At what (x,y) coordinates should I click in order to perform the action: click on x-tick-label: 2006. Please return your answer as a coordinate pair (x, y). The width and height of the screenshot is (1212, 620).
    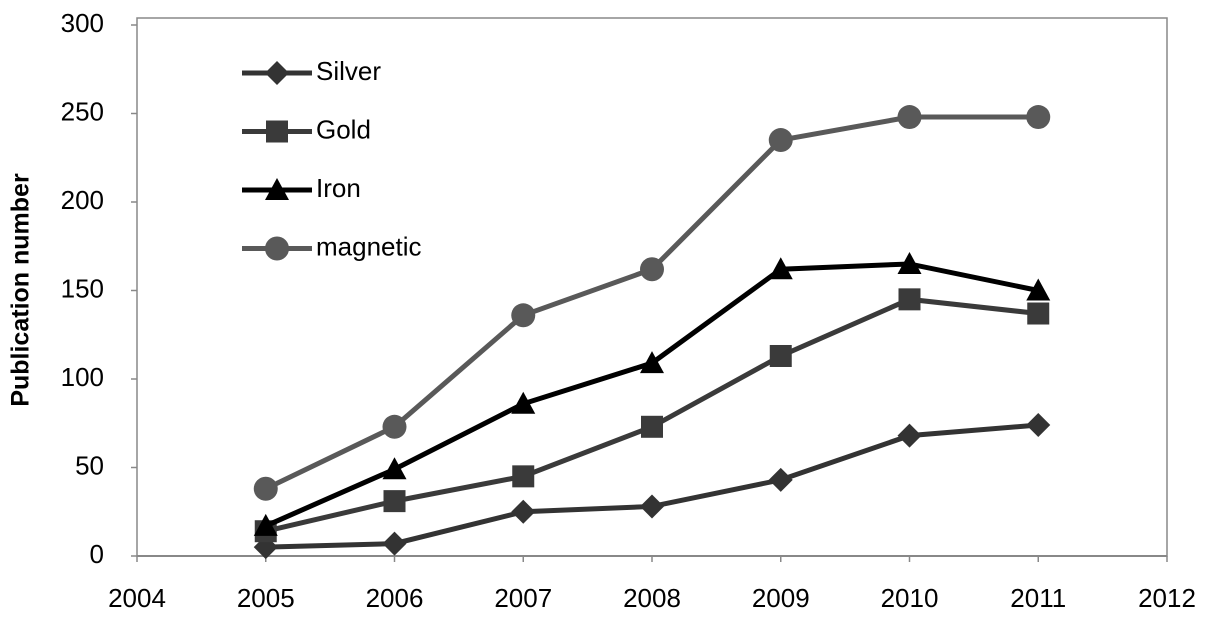
    Looking at the image, I should click on (395, 598).